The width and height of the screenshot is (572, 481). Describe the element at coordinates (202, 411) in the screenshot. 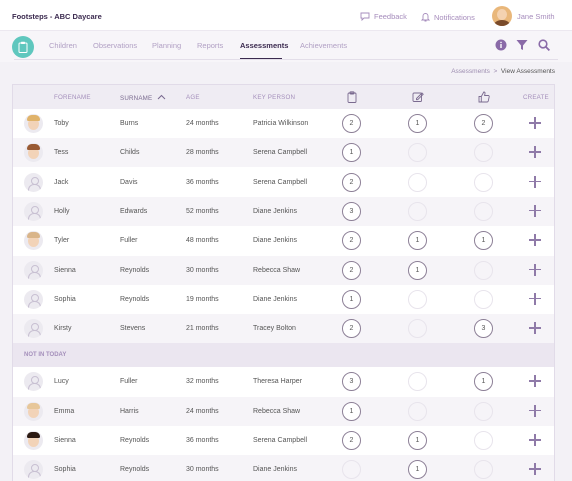

I see `age-cell: 24 months` at that location.